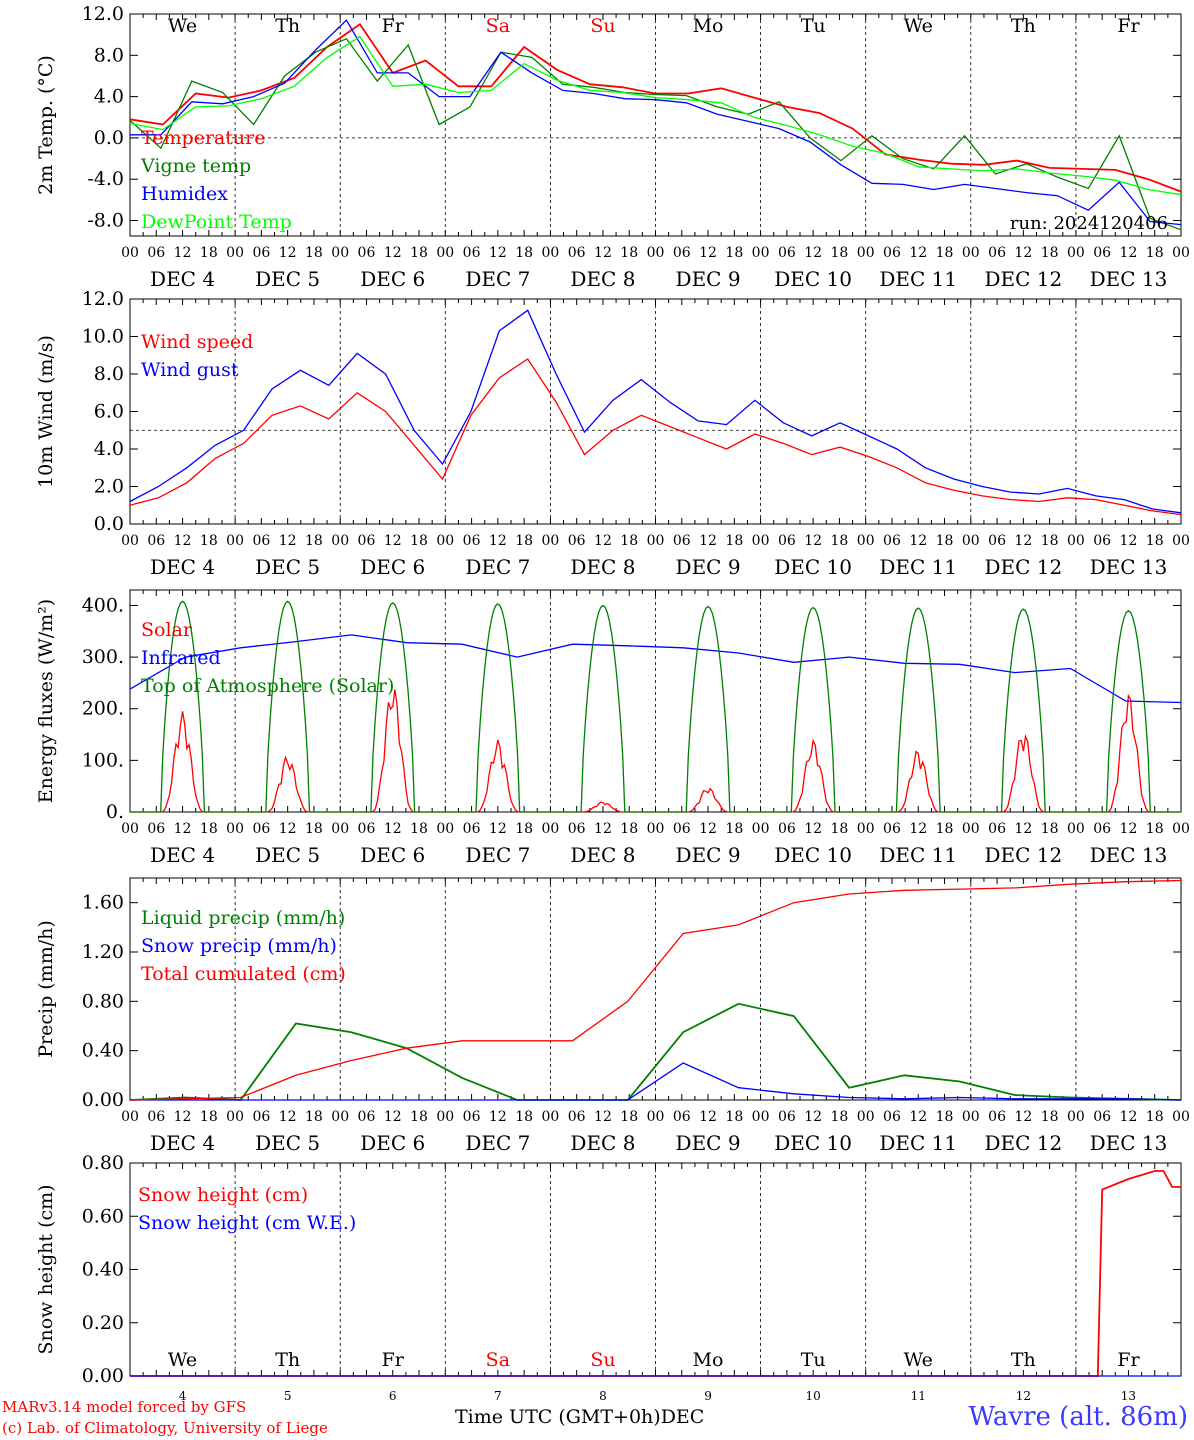  I want to click on x-date-label: DEC 12, so click(1023, 567).